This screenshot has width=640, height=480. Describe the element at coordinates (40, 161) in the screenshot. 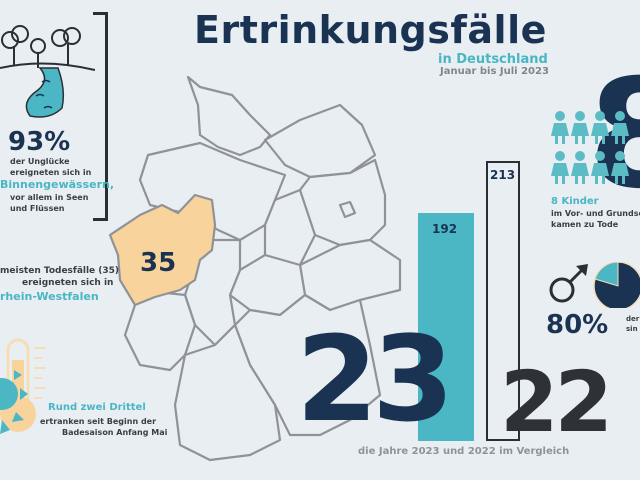

I see `inland-text-1: der Unglücke` at that location.